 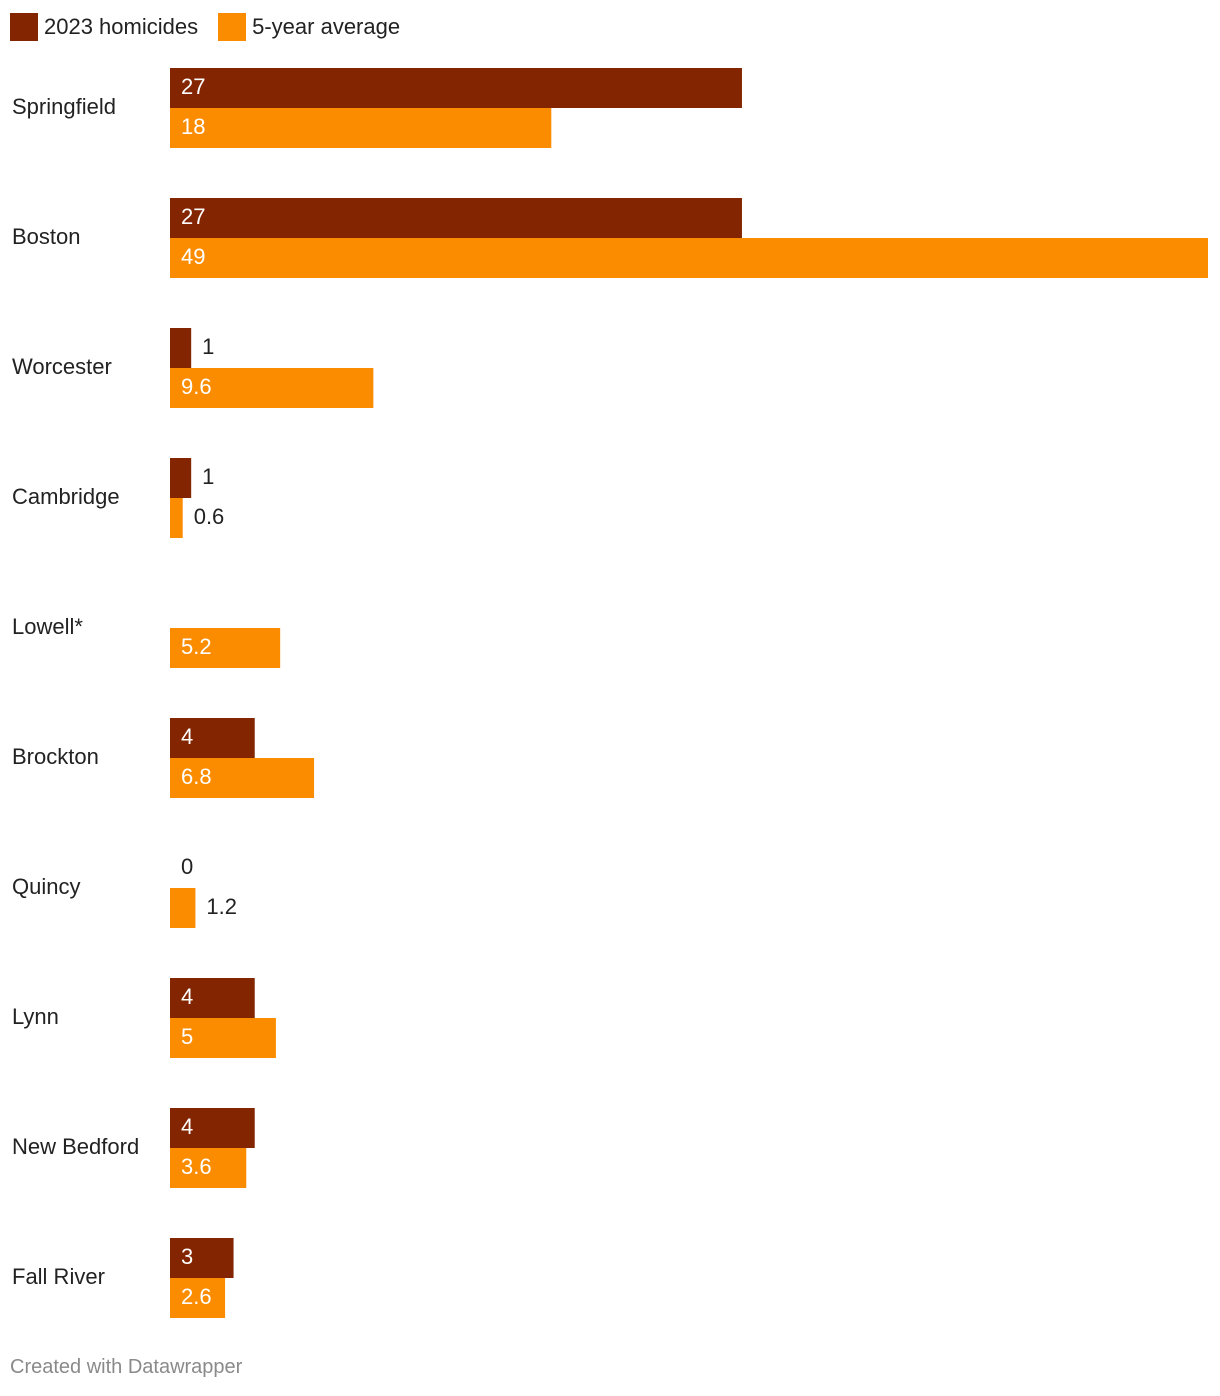 I want to click on bar-2023-homicides-worcester, so click(x=181, y=348).